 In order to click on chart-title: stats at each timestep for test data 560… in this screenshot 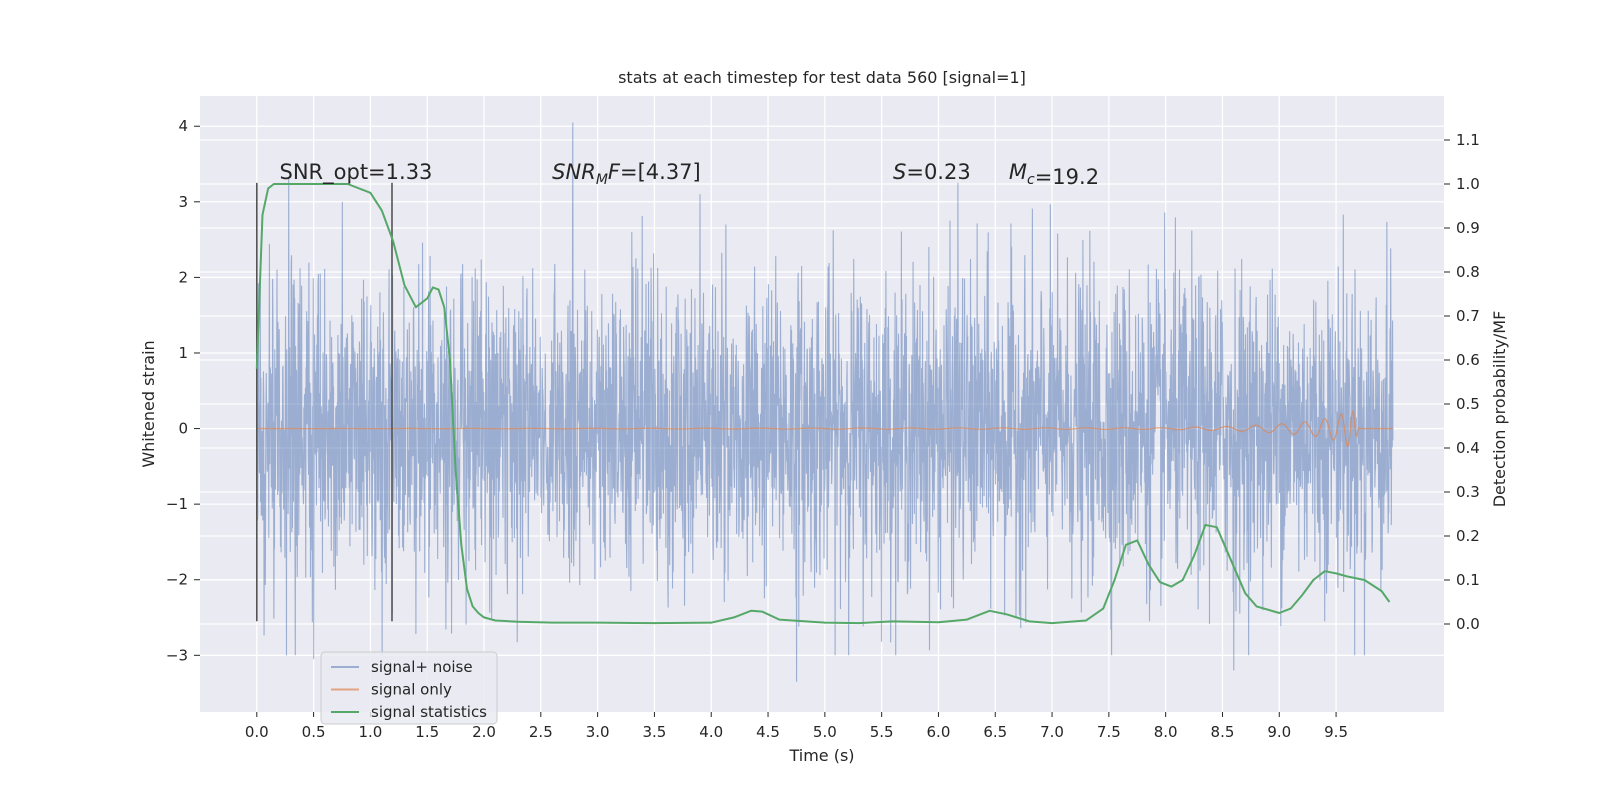, I will do `click(822, 77)`.